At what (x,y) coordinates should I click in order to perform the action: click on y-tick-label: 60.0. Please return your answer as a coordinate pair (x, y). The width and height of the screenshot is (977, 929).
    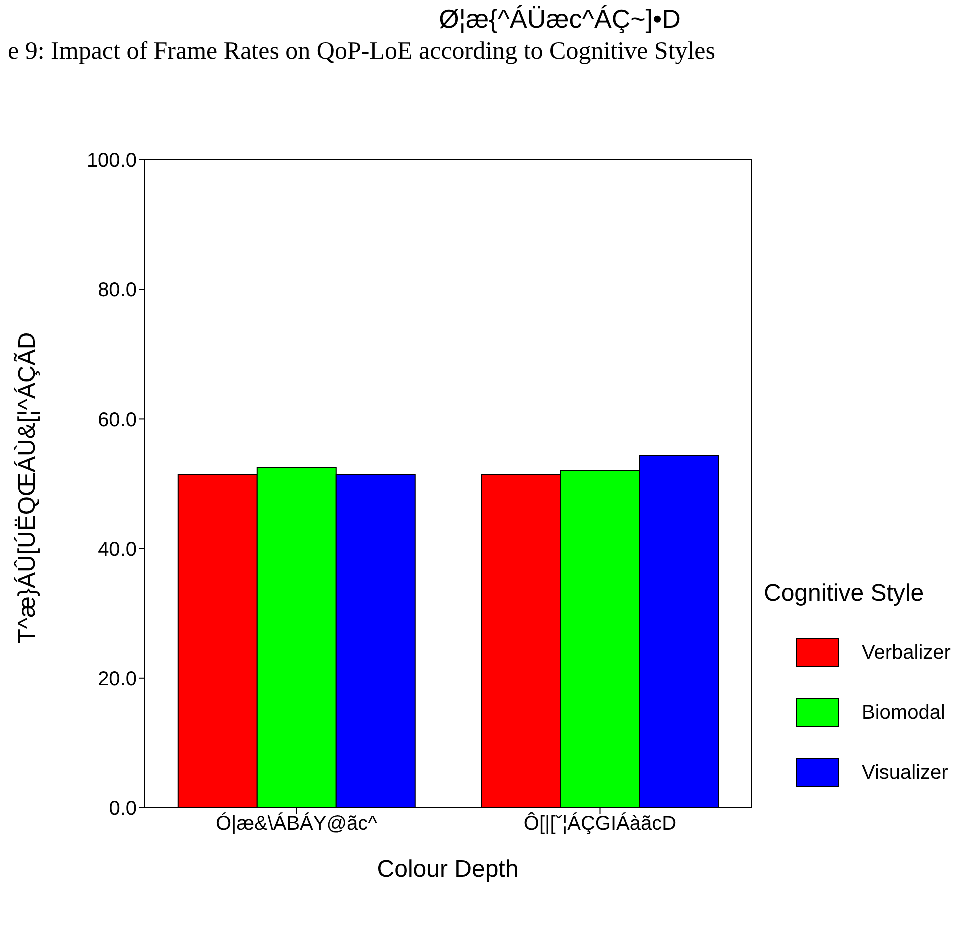
    Looking at the image, I should click on (117, 420).